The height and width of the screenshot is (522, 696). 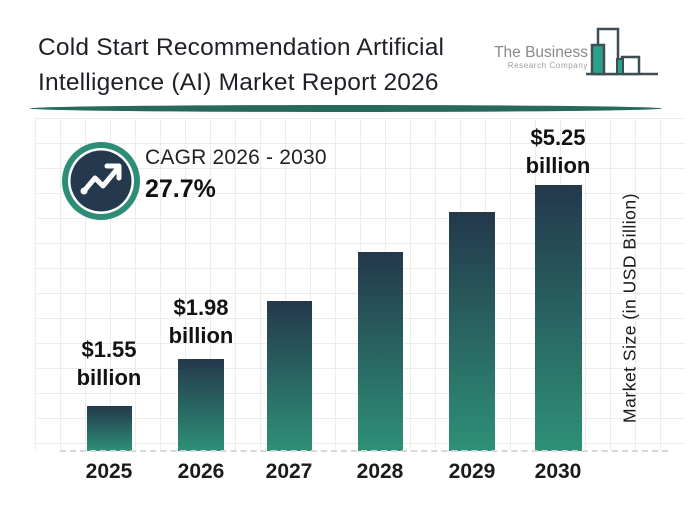 What do you see at coordinates (558, 137) in the screenshot?
I see `value-label-2030-amount: $5.25` at bounding box center [558, 137].